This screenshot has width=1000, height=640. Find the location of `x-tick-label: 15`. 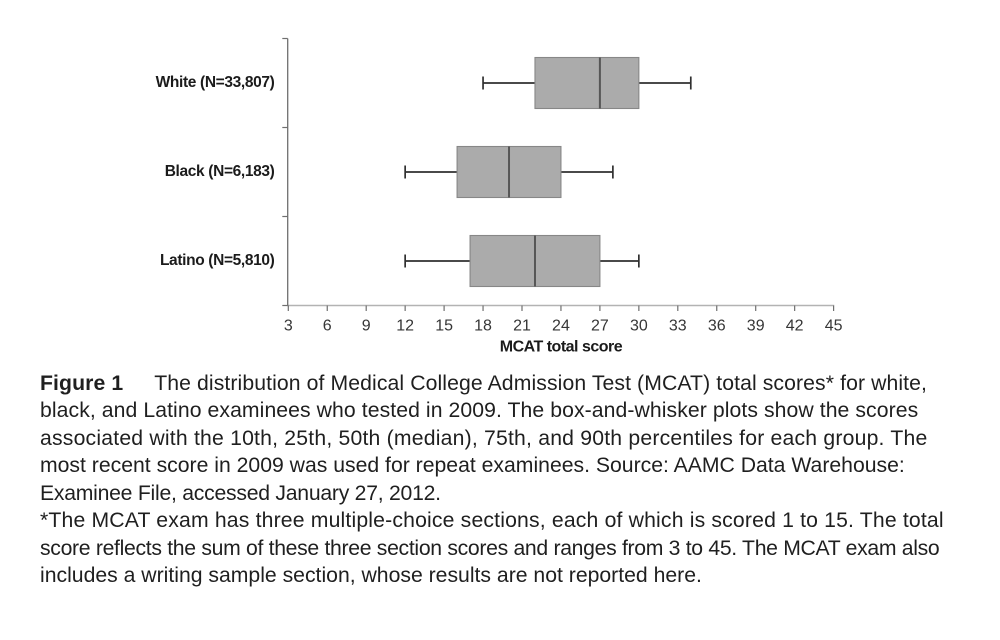

x-tick-label: 15 is located at coordinates (444, 326).